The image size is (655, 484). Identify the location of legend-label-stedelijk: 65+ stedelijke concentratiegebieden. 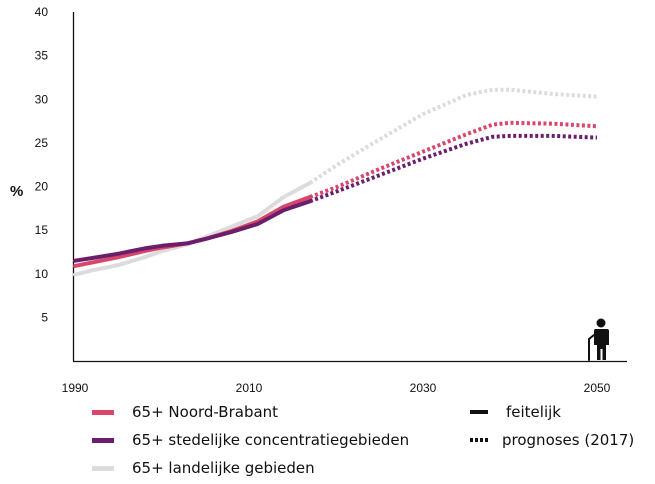
(271, 440).